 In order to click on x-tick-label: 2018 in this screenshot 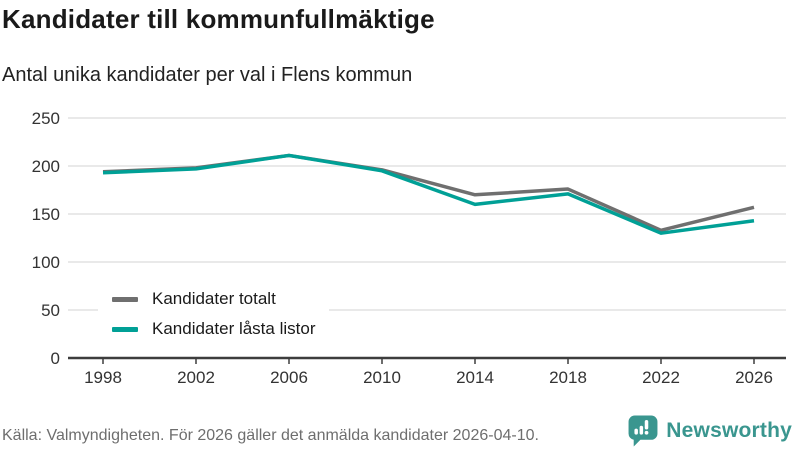, I will do `click(568, 377)`.